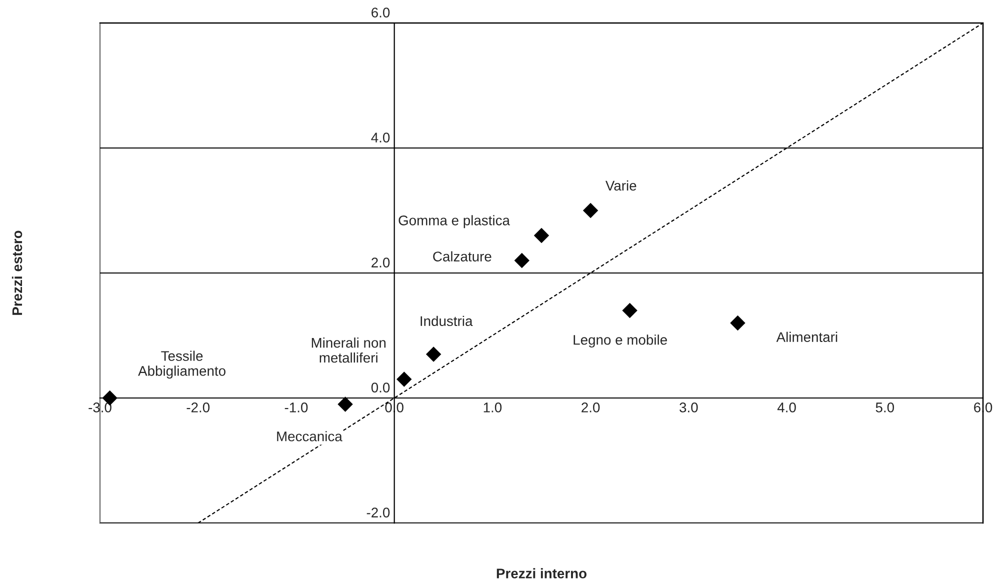  I want to click on annotation: Calzature, so click(462, 256).